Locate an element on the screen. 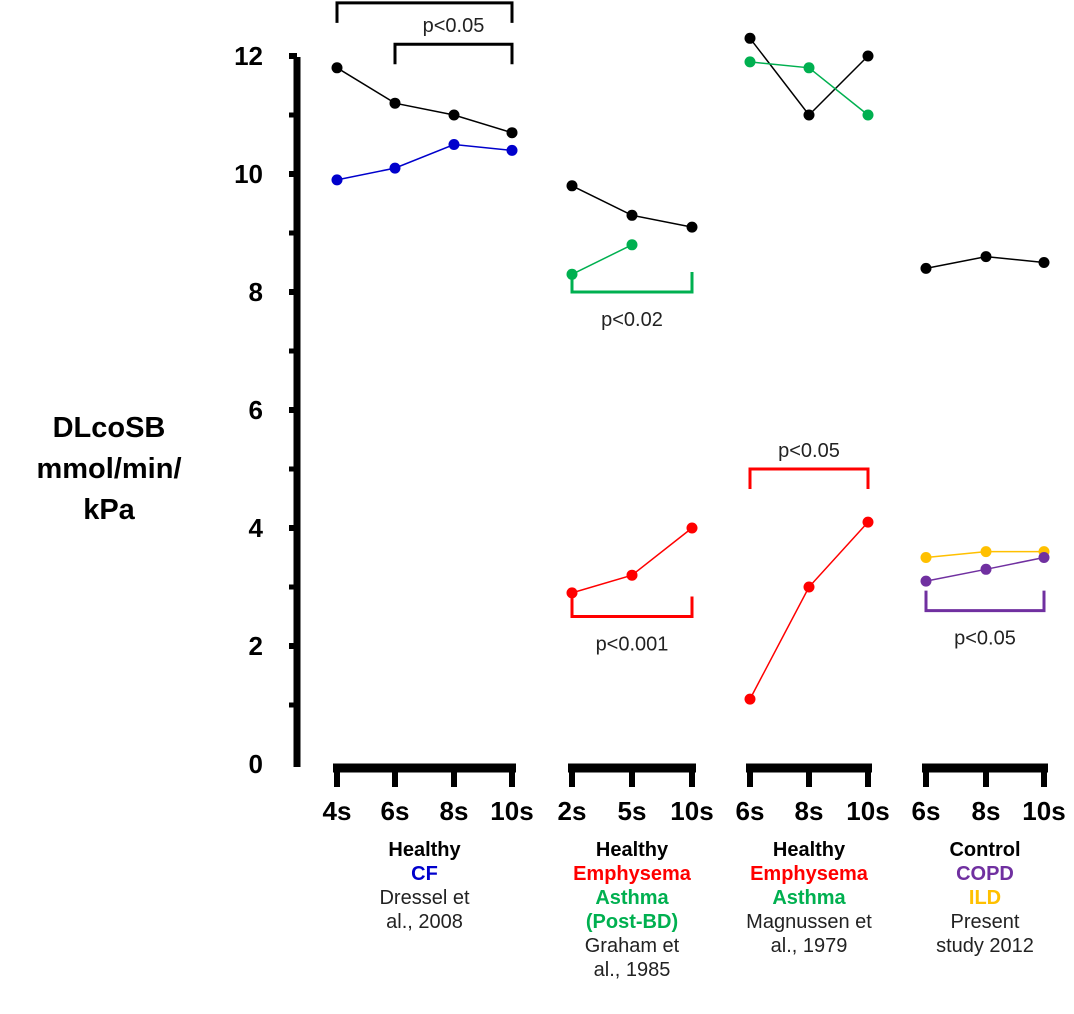  y-axis-label-line-1: DLcoSB is located at coordinates (109, 428).